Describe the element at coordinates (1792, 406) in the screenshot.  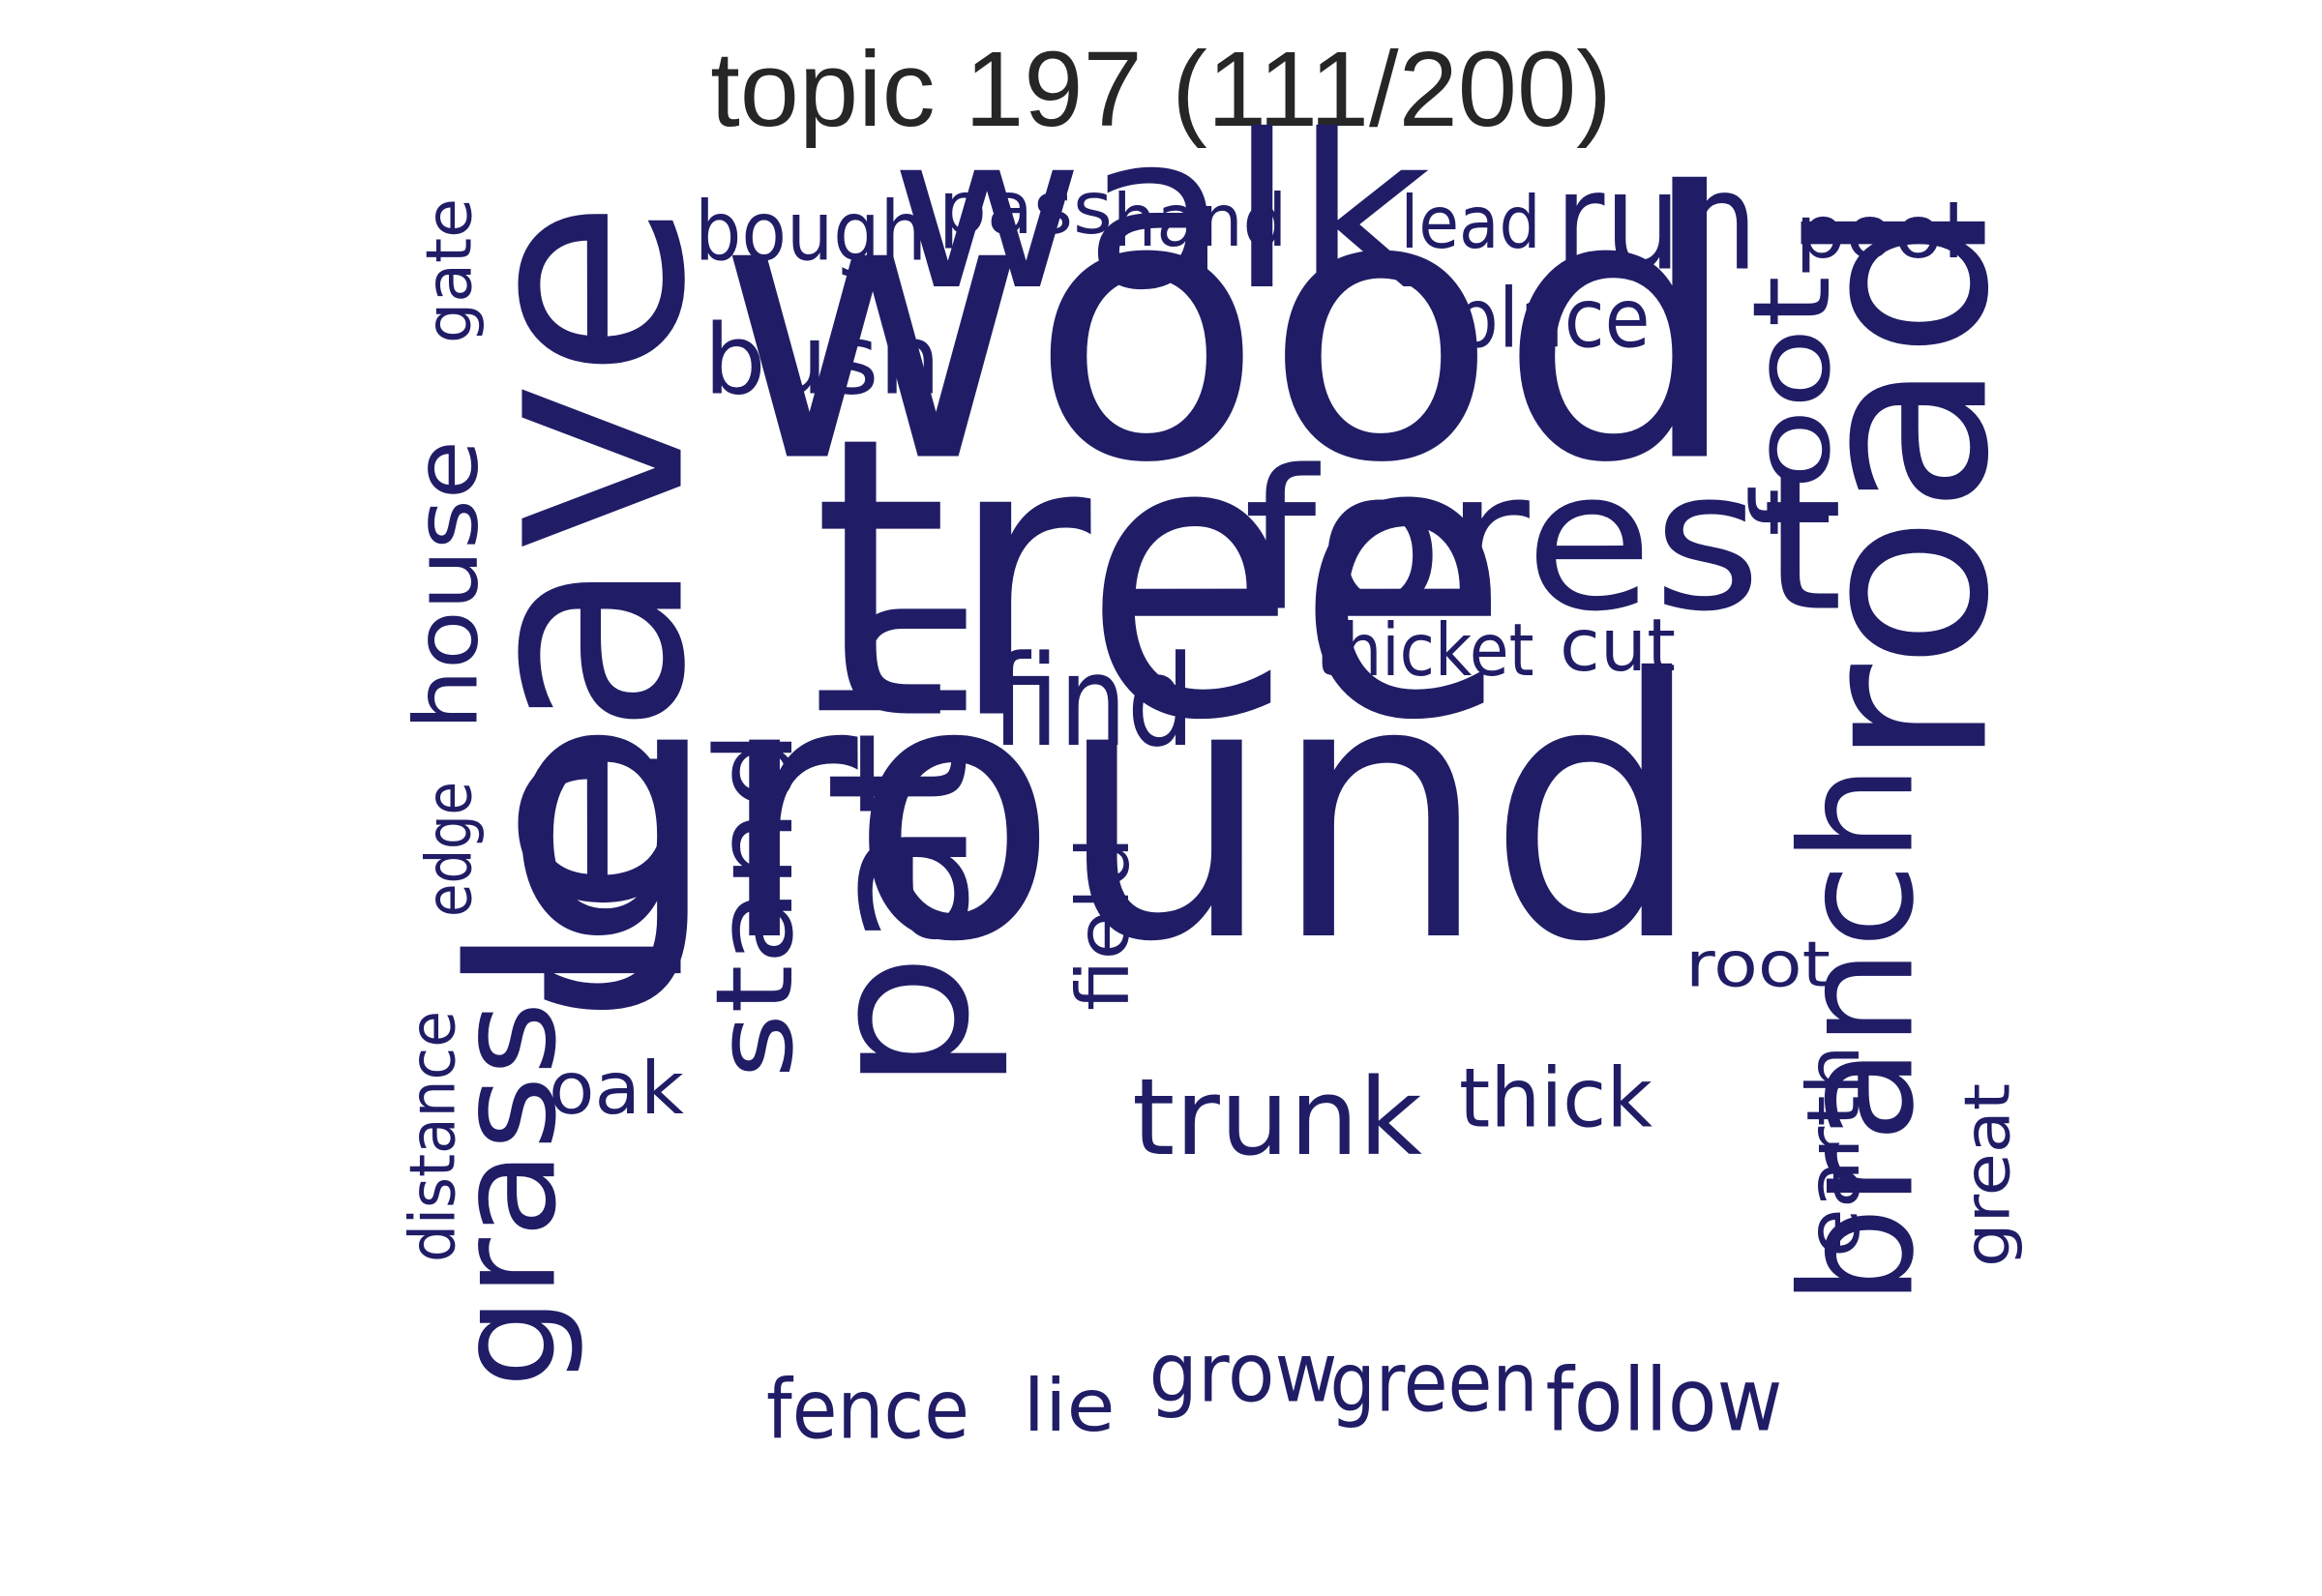
I see `word-foot: foot` at that location.